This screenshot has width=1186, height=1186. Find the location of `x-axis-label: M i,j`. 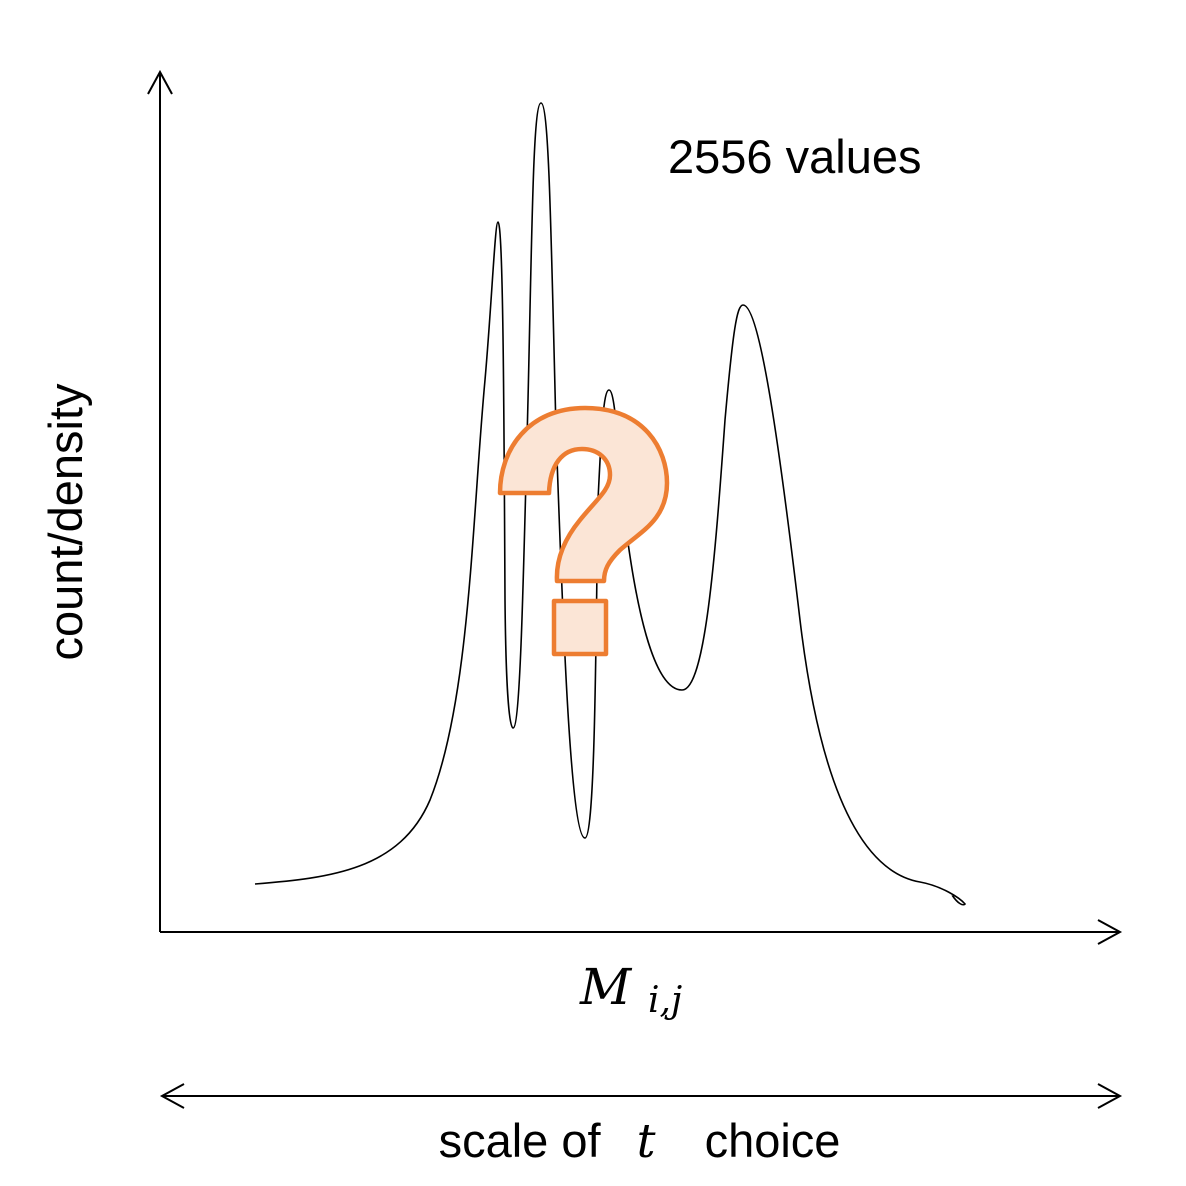

x-axis-label: M i,j is located at coordinates (630, 989).